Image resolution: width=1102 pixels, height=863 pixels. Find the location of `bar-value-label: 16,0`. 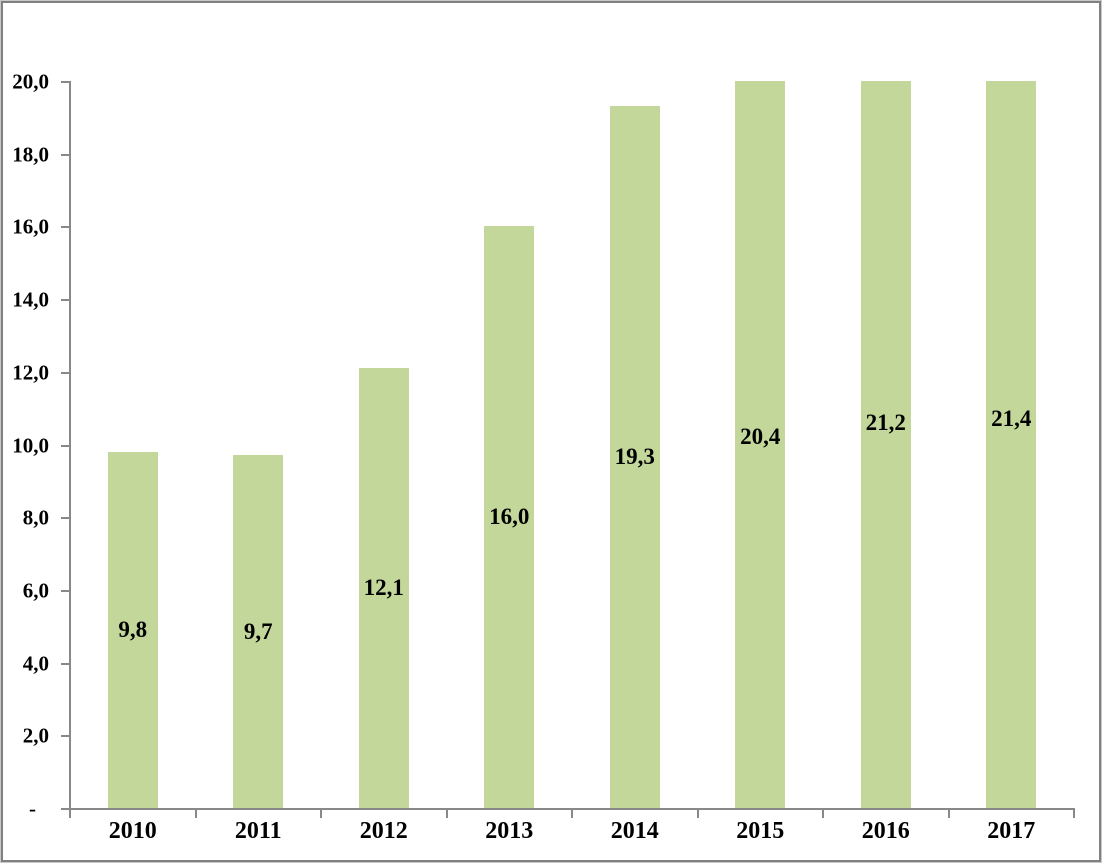

bar-value-label: 16,0 is located at coordinates (509, 517).